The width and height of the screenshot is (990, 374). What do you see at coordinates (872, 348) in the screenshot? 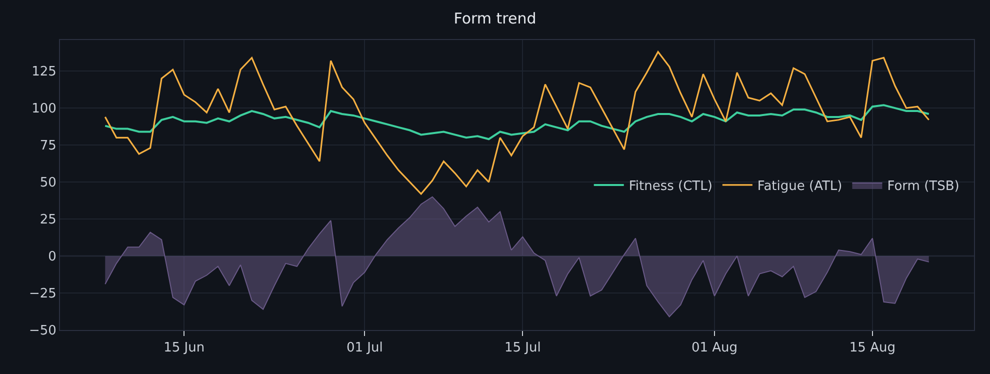
I see `x-tick-label: 15 Aug` at bounding box center [872, 348].